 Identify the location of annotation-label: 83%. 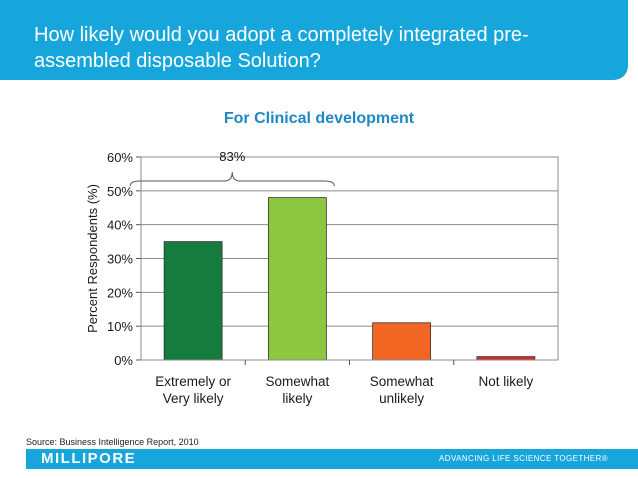
(232, 156).